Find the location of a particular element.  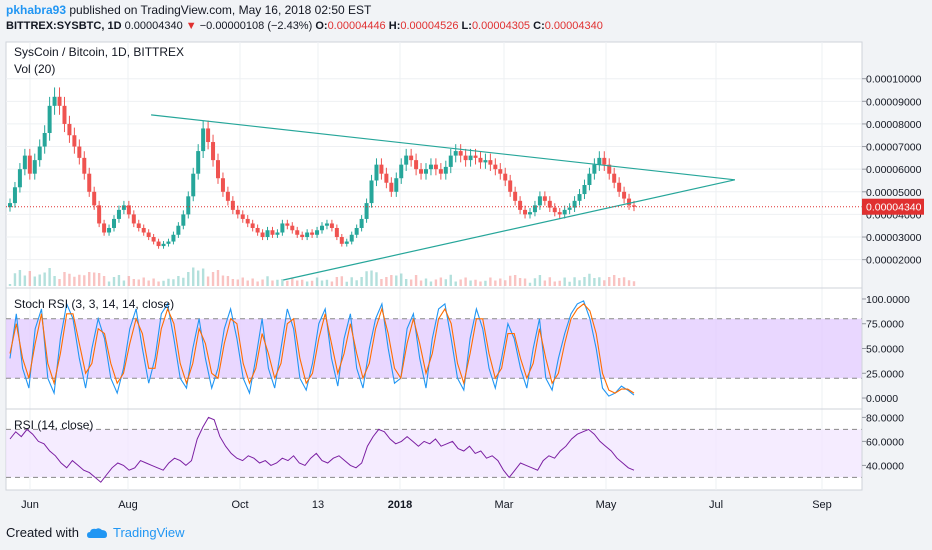

close-label: C: is located at coordinates (539, 26).